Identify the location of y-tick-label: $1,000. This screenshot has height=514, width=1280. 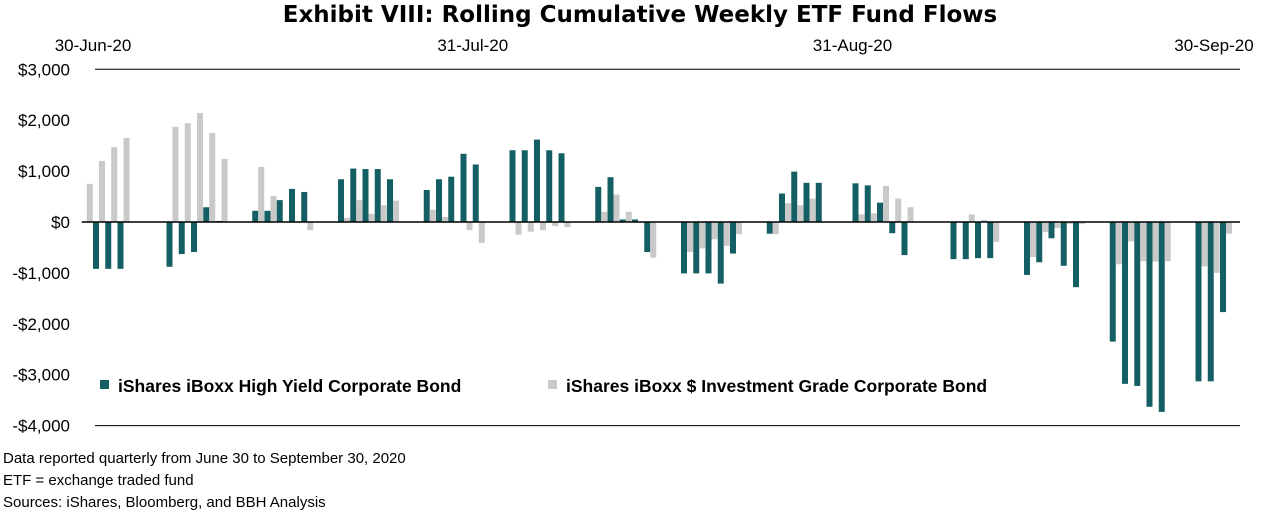
(44, 171).